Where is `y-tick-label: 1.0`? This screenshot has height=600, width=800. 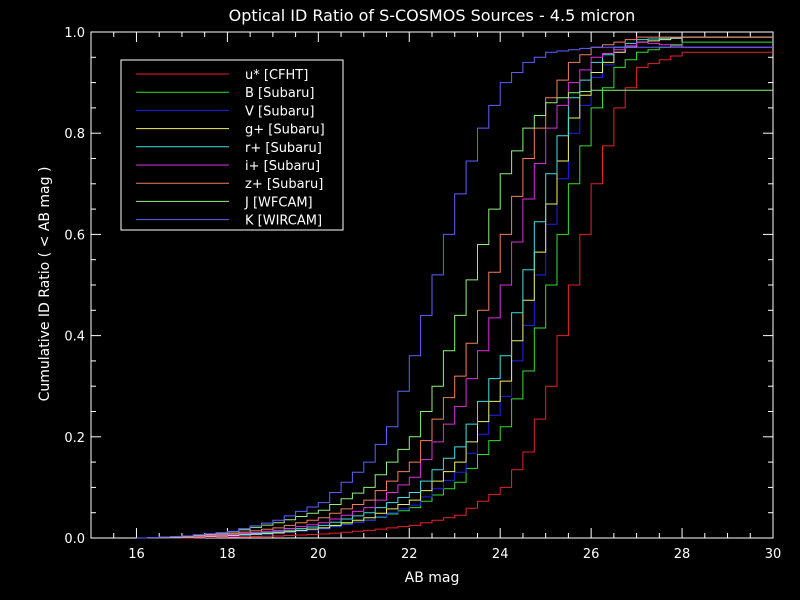
y-tick-label: 1.0 is located at coordinates (74, 33).